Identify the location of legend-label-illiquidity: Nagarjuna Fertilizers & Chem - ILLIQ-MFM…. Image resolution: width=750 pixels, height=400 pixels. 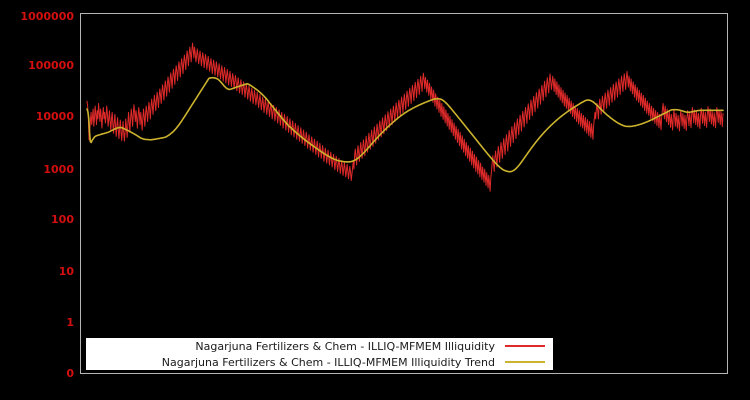
(345, 346).